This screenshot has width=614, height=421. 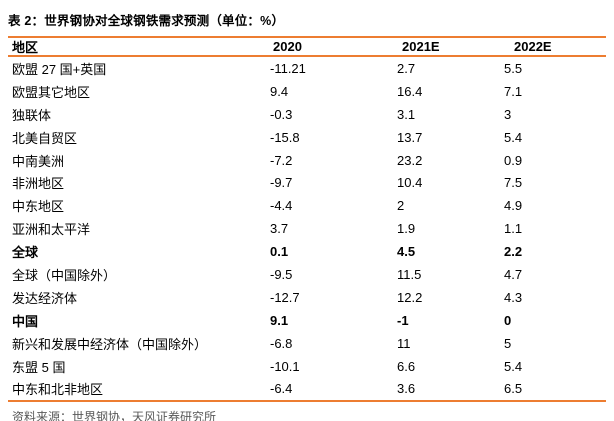 What do you see at coordinates (25, 321) in the screenshot?
I see `region-cell: 中国` at bounding box center [25, 321].